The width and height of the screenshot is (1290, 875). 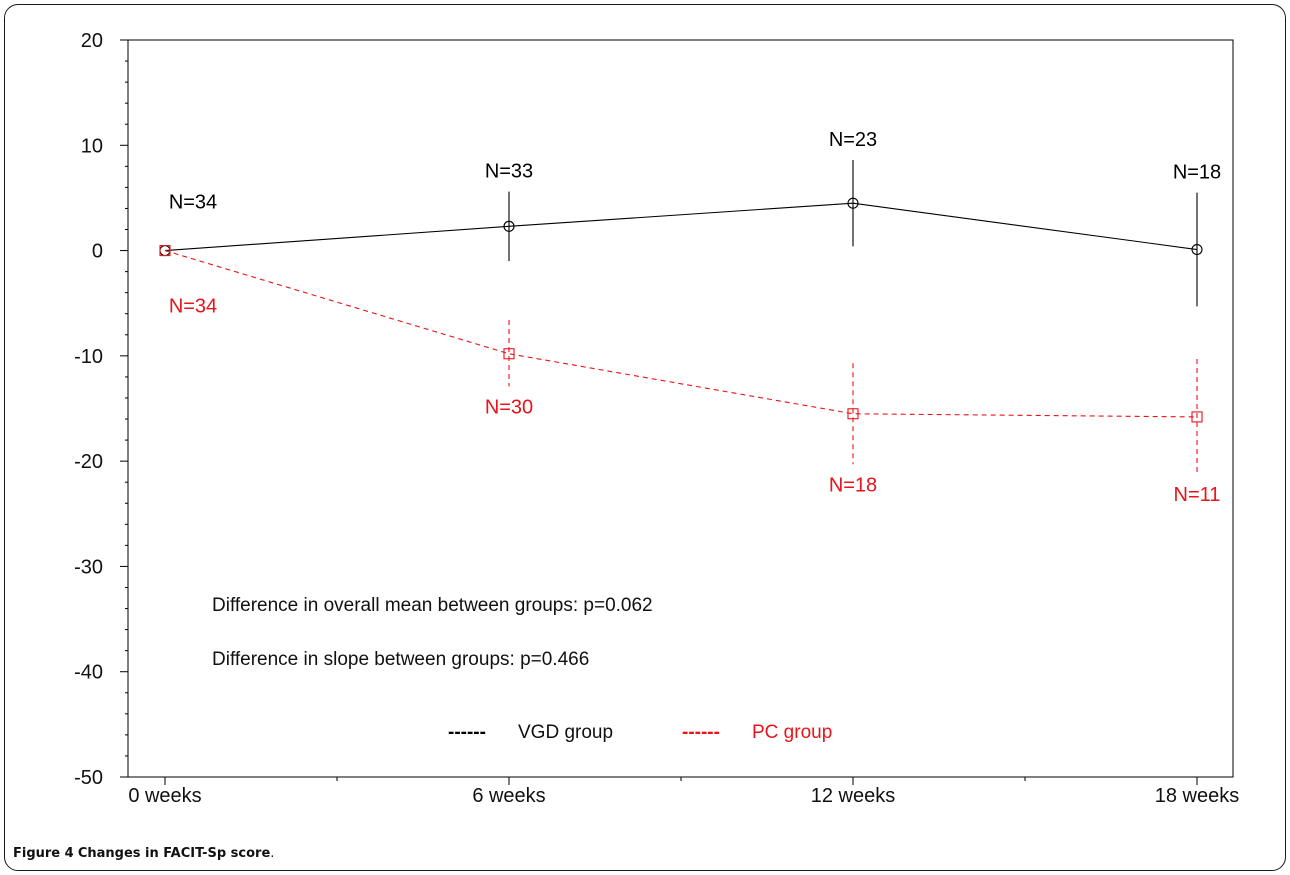 What do you see at coordinates (509, 407) in the screenshot?
I see `sample-size-label: N=30` at bounding box center [509, 407].